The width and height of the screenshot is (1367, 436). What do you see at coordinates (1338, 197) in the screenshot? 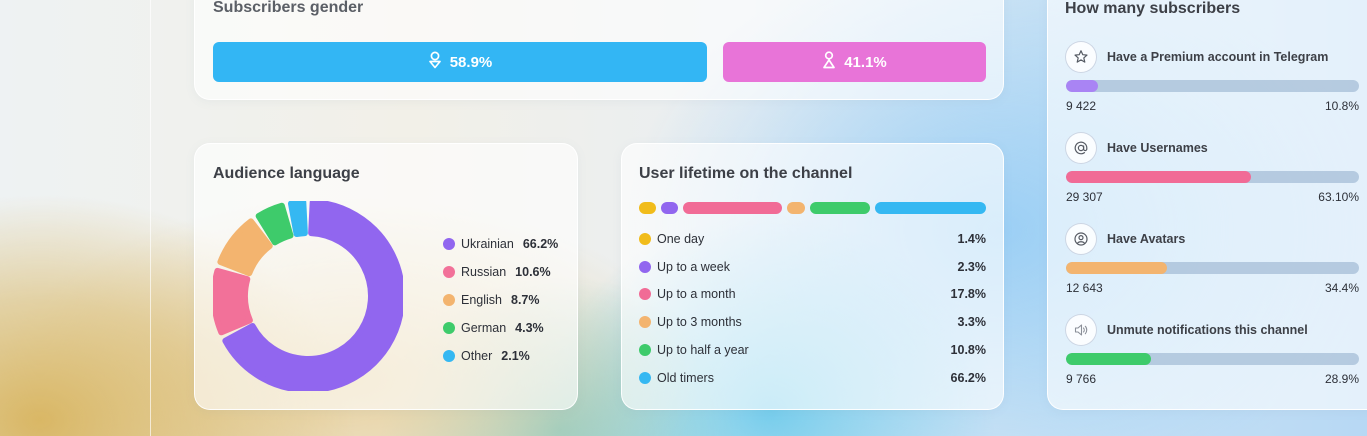
I see `stat-percent: 63.10%` at bounding box center [1338, 197].